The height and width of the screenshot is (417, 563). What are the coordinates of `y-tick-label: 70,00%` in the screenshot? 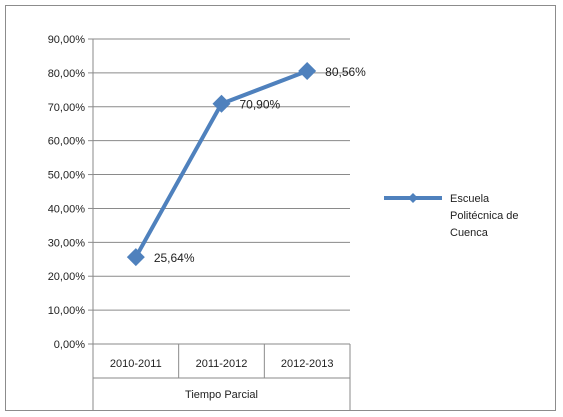 It's located at (67, 108).